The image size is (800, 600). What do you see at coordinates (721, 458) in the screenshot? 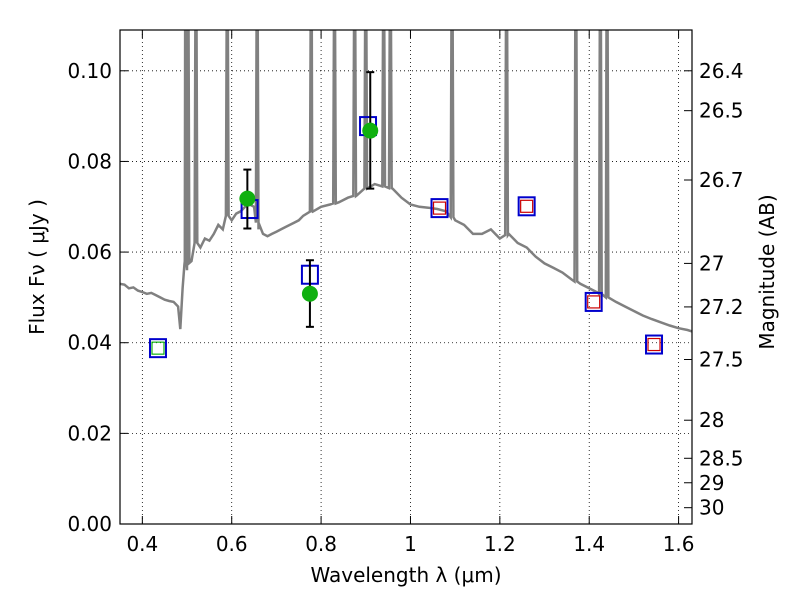
I see `y2-tick-label: 28.5` at bounding box center [721, 458].